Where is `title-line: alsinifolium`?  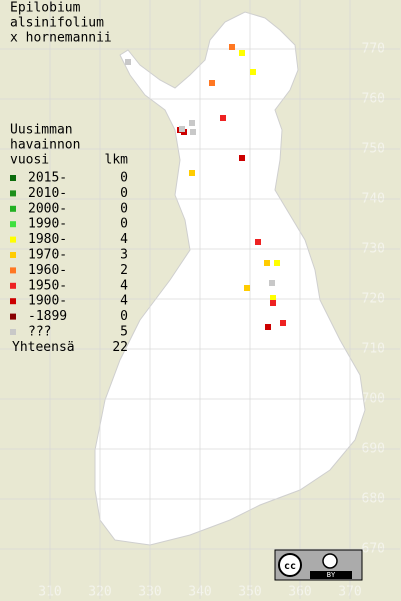 title-line: alsinifolium is located at coordinates (57, 23).